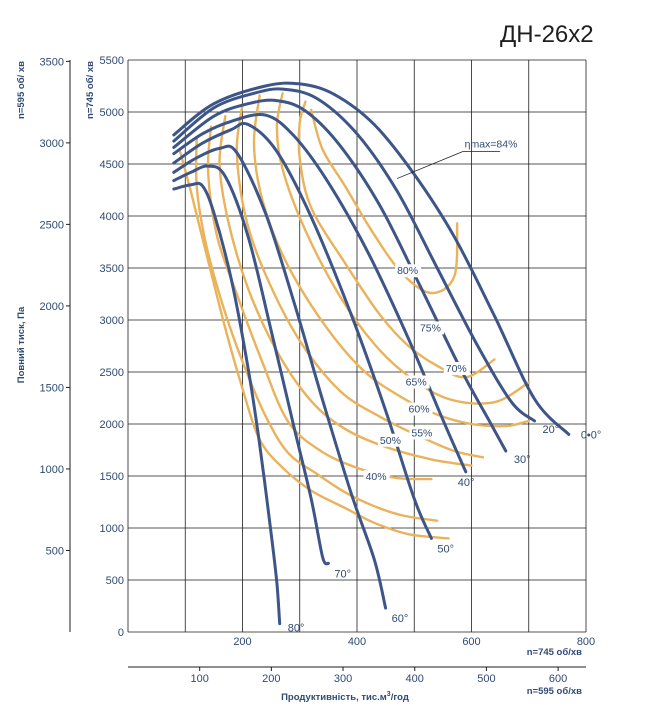 The height and width of the screenshot is (712, 646). I want to click on eta-max-leader-line, so click(430, 165).